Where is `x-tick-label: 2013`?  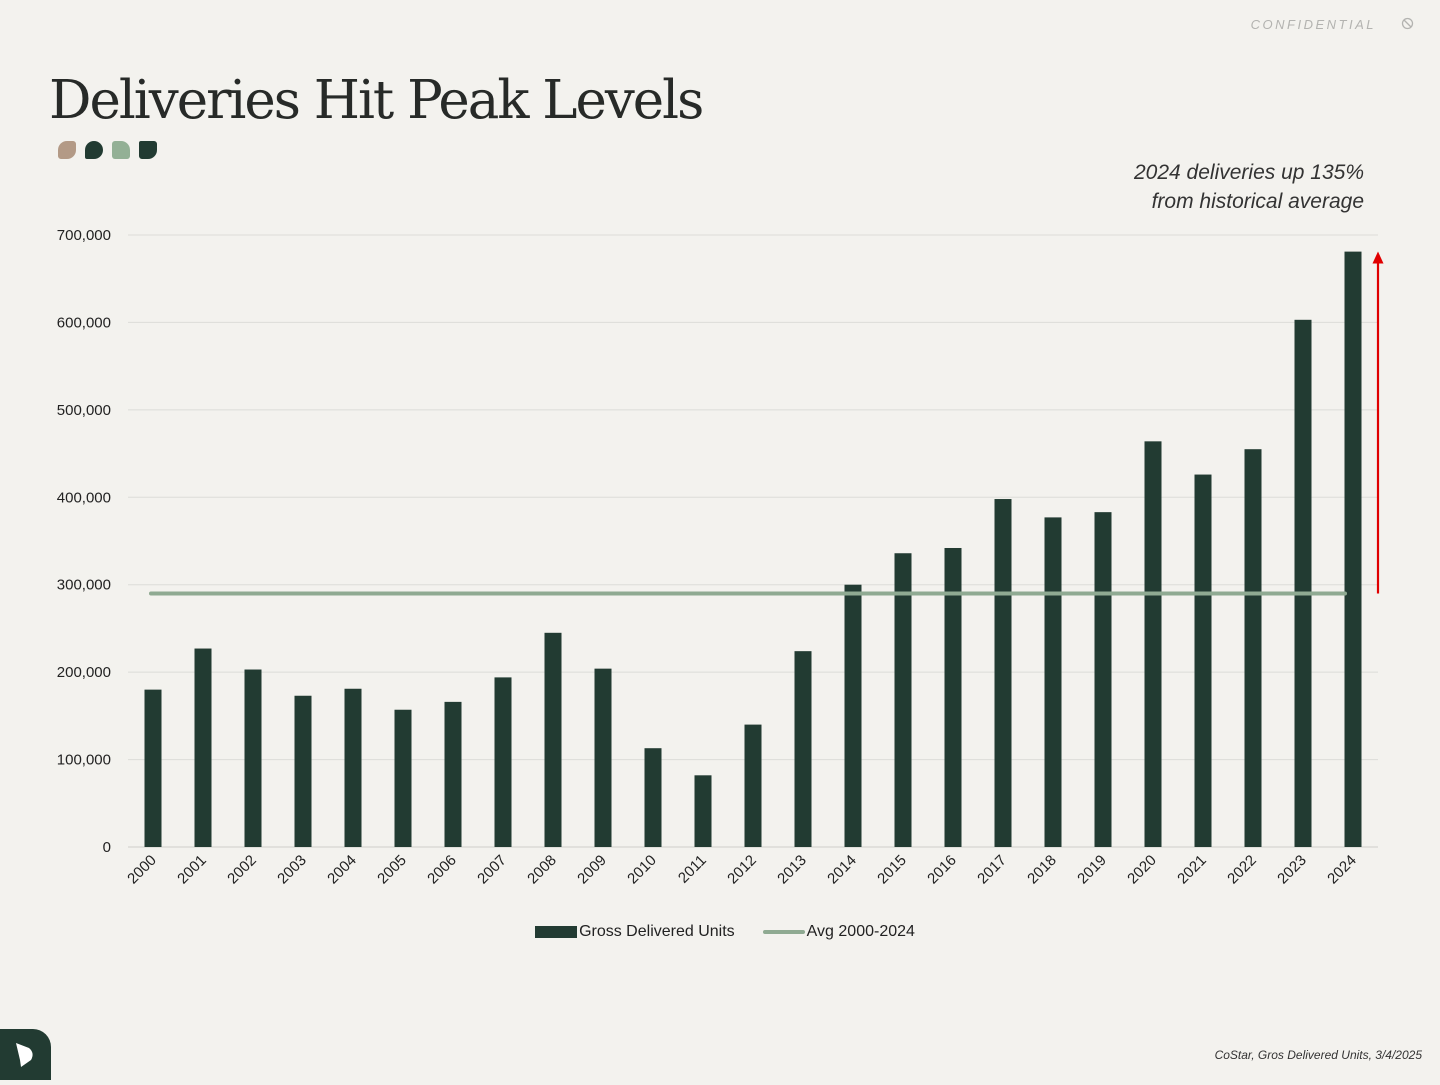
x-tick-label: 2013 is located at coordinates (792, 870).